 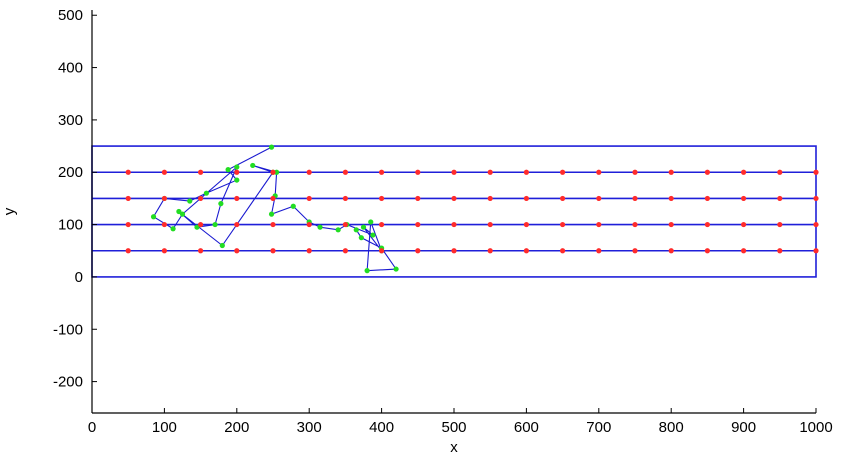 I want to click on x-tick-label: 700, so click(x=598, y=427).